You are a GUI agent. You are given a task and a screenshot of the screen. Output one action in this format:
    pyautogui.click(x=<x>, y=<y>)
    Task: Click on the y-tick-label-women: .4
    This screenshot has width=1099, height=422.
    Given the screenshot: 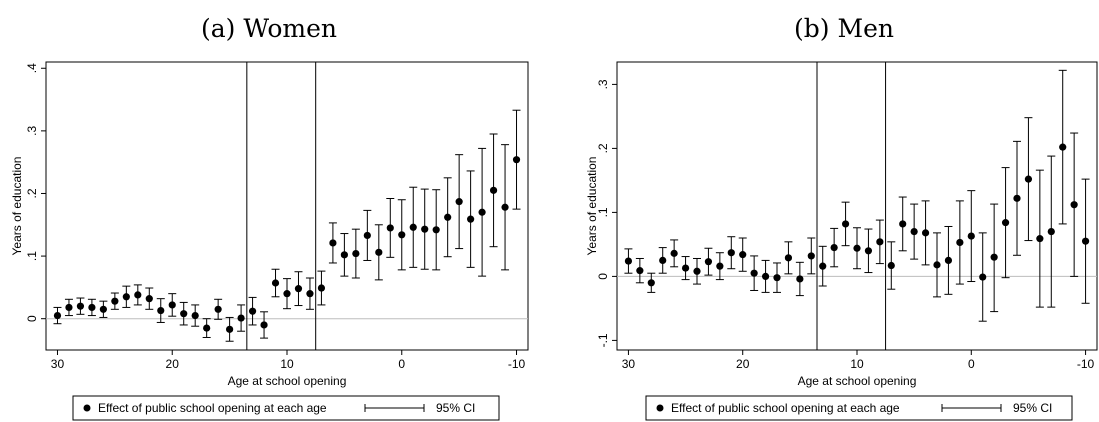 What is the action you would take?
    pyautogui.click(x=32, y=68)
    